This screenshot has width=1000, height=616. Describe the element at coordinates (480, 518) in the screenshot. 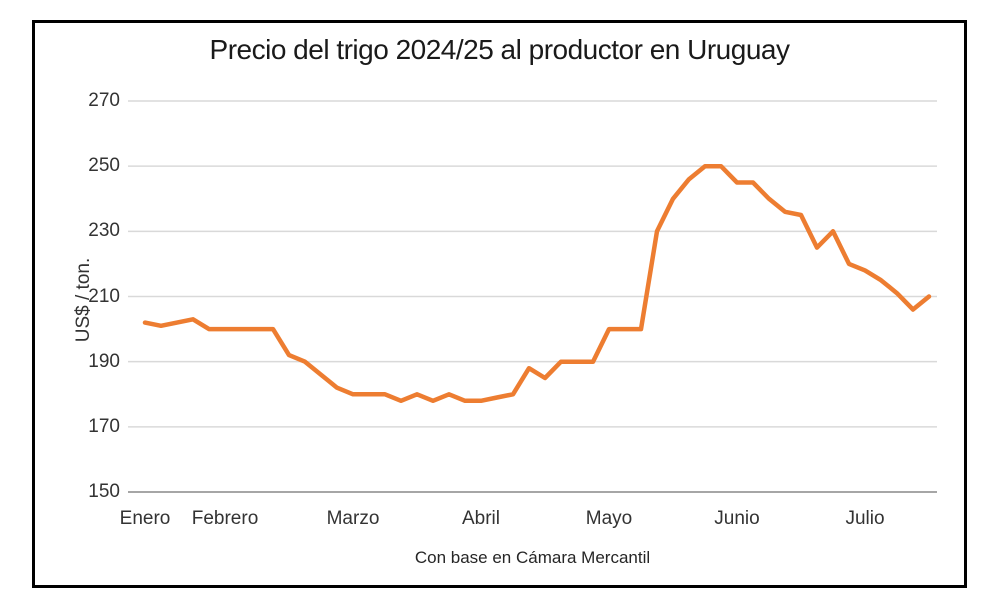

I see `x-tick-label-abril: Abril` at that location.